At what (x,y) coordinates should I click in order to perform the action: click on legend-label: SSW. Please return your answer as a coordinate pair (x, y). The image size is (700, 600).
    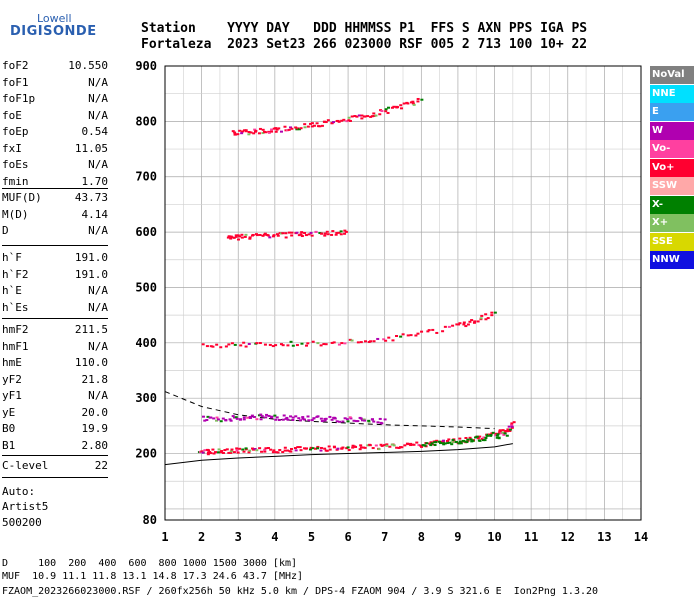
    Looking at the image, I should click on (664, 185).